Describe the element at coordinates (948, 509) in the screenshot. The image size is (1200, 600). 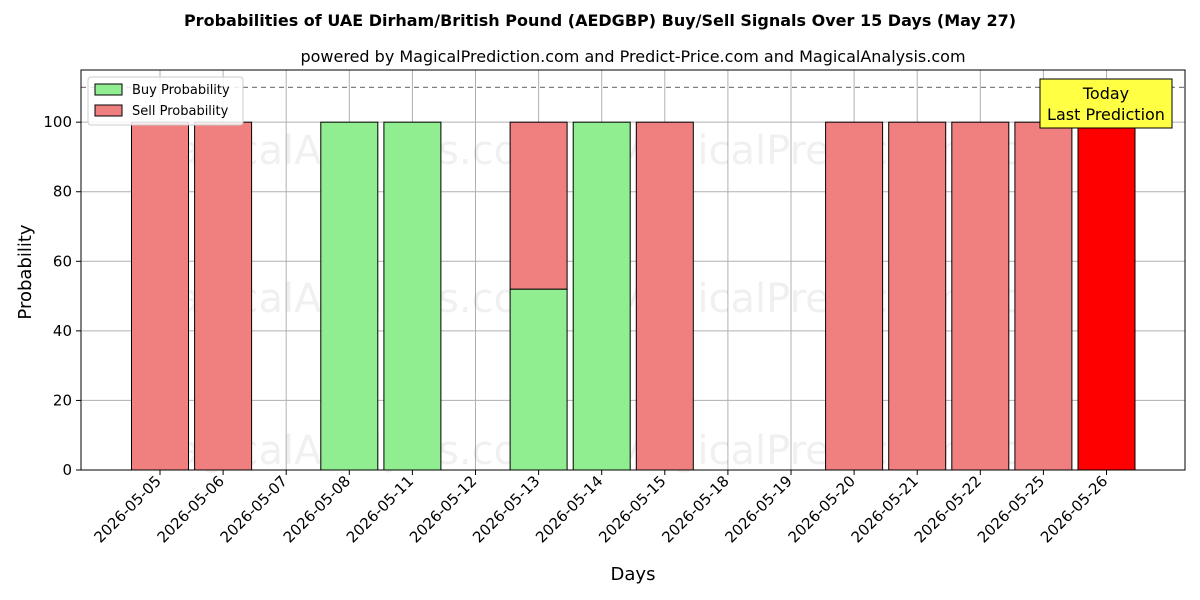
I see `x-tick-label: 2026-05-22` at that location.